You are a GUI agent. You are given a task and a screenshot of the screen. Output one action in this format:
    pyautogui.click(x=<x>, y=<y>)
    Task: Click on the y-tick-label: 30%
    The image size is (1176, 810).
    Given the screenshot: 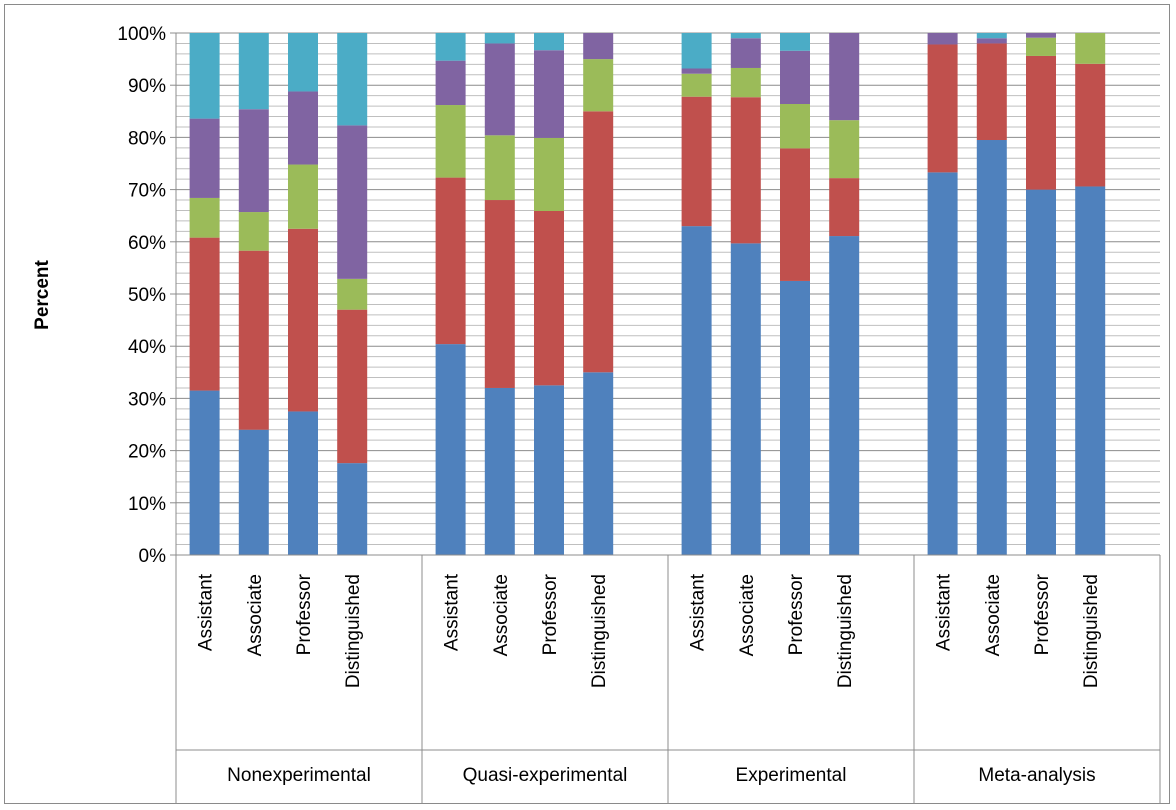 What is the action you would take?
    pyautogui.click(x=147, y=399)
    